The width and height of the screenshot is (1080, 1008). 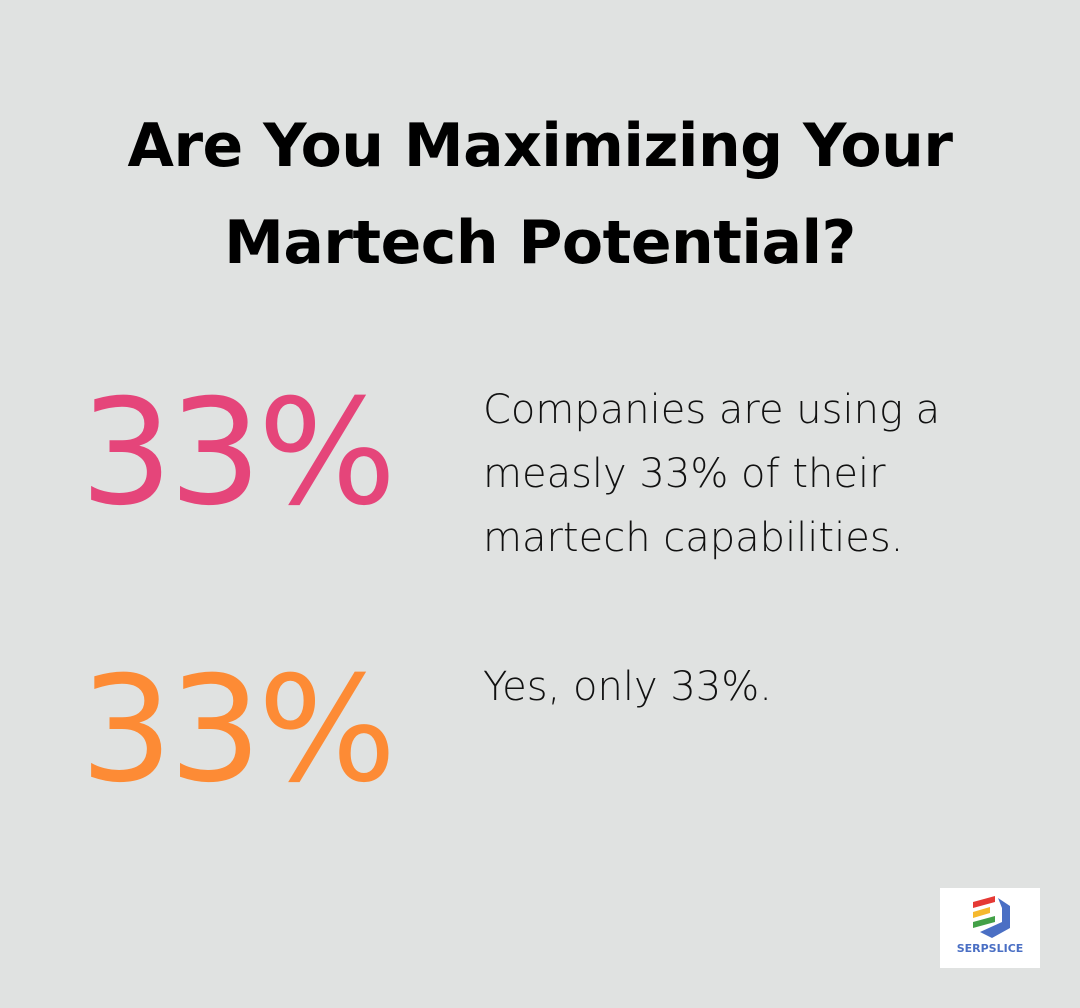 What do you see at coordinates (238, 453) in the screenshot?
I see `stat-value-1: 33%` at bounding box center [238, 453].